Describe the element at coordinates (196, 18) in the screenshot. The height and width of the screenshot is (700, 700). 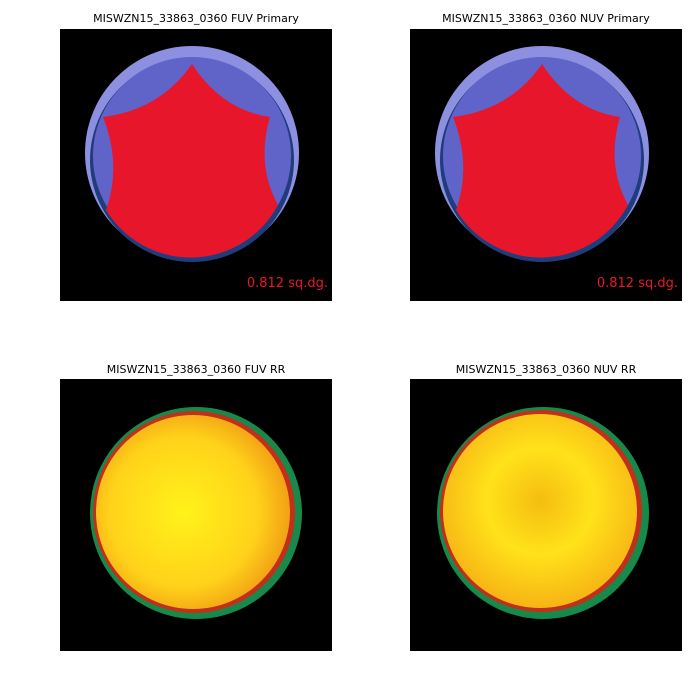
I see `panel-title: MISWZN15_33863_0360 FUV Primary` at that location.